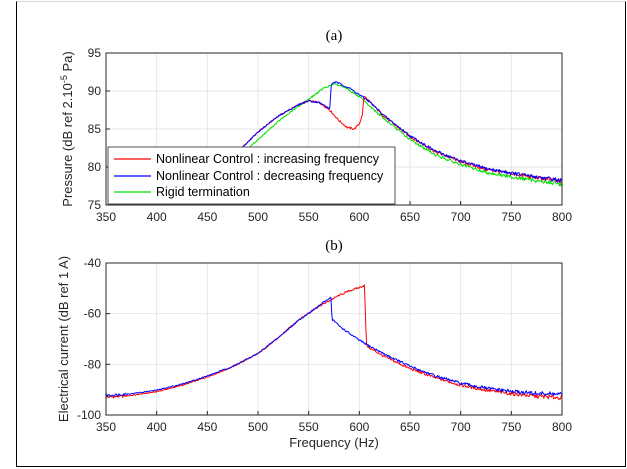 This screenshot has width=627, height=469. What do you see at coordinates (511, 217) in the screenshot?
I see `panel-a-x-tick-label: 750` at bounding box center [511, 217].